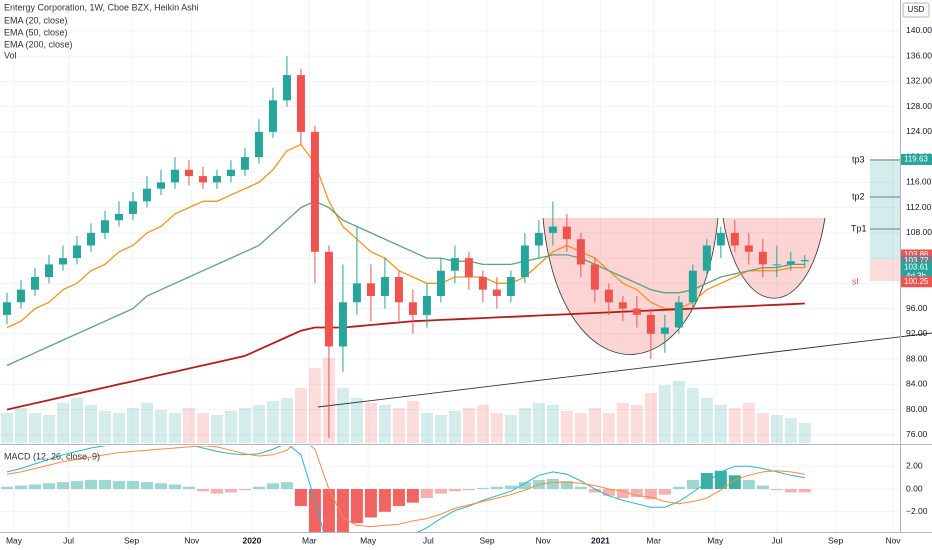  What do you see at coordinates (600, 540) in the screenshot?
I see `x-tick-label: 2021` at bounding box center [600, 540].